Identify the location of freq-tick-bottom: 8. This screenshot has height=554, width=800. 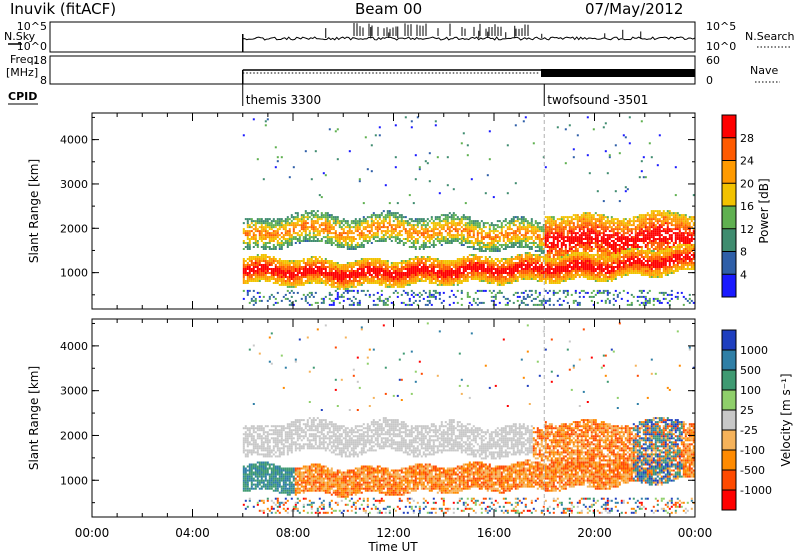
(43, 80).